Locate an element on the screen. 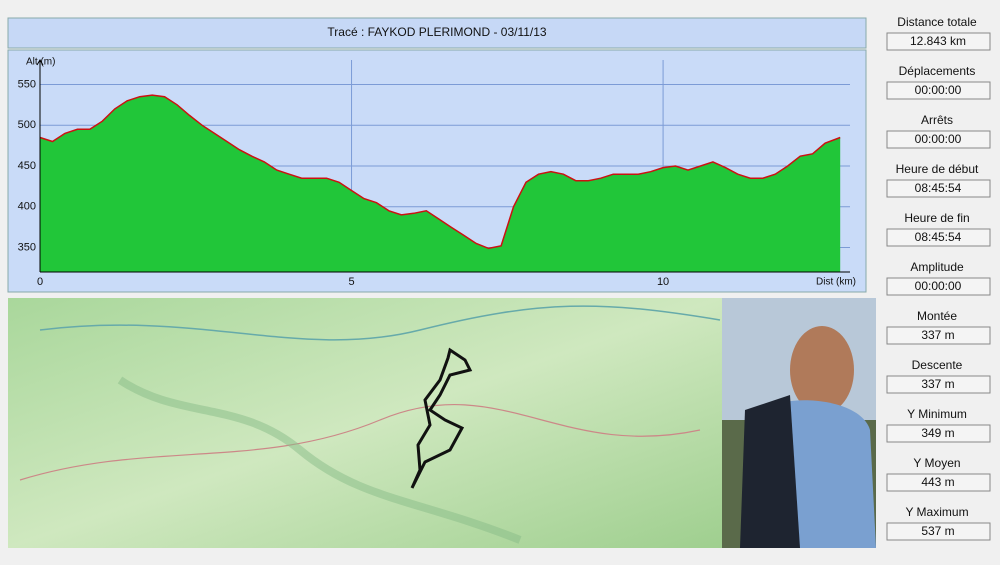 The image size is (1000, 565). y-tick-label: 350 is located at coordinates (27, 247).